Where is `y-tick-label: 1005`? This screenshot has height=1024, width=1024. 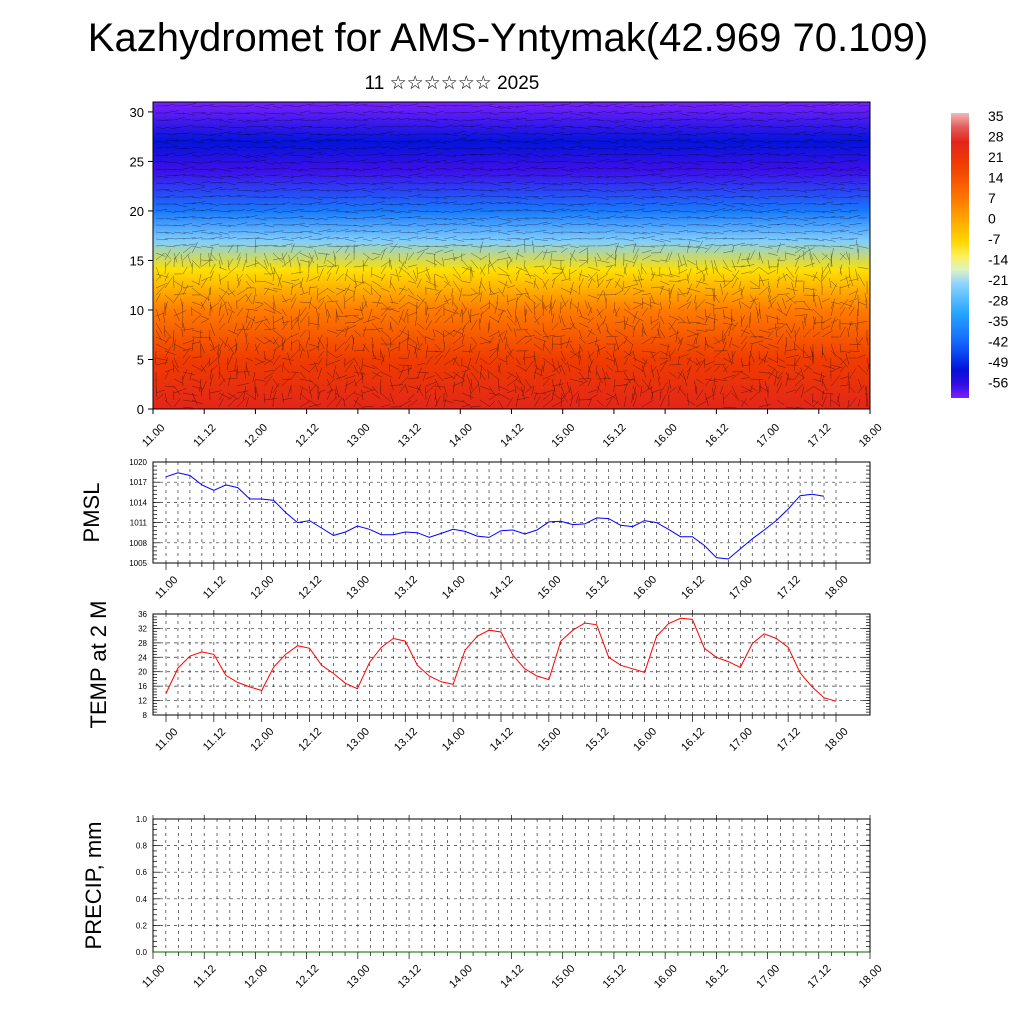 y-tick-label: 1005 is located at coordinates (138, 563).